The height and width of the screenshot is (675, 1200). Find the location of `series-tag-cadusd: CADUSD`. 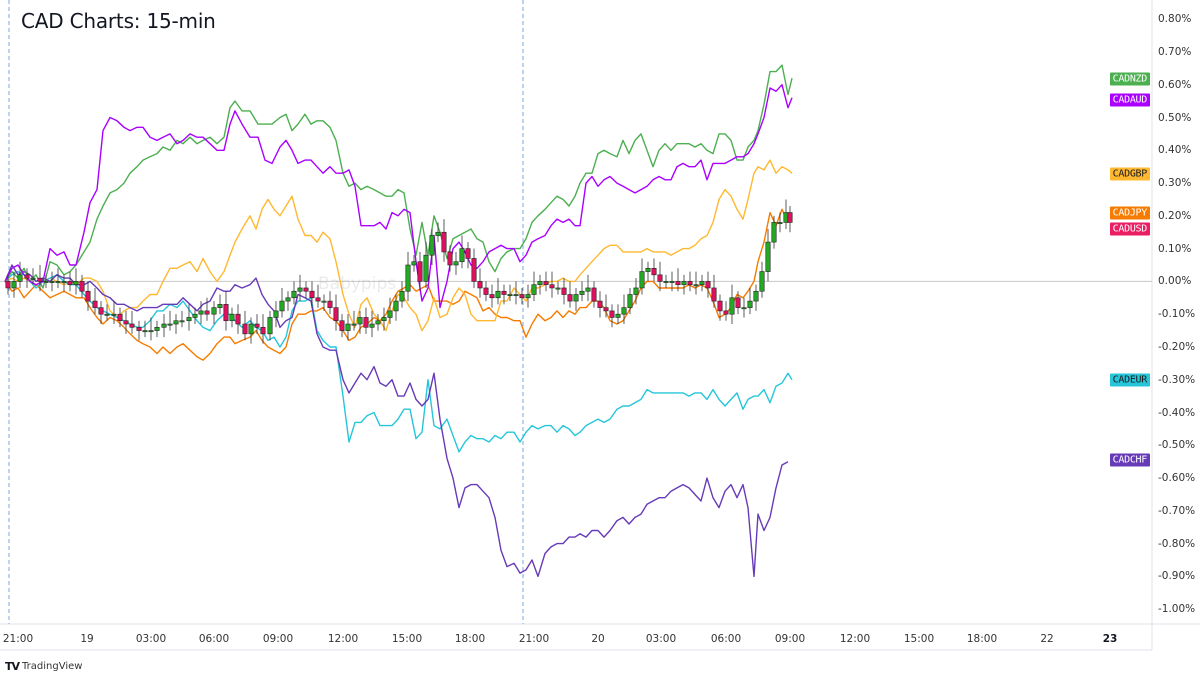

series-tag-cadusd: CADUSD is located at coordinates (1129, 229).